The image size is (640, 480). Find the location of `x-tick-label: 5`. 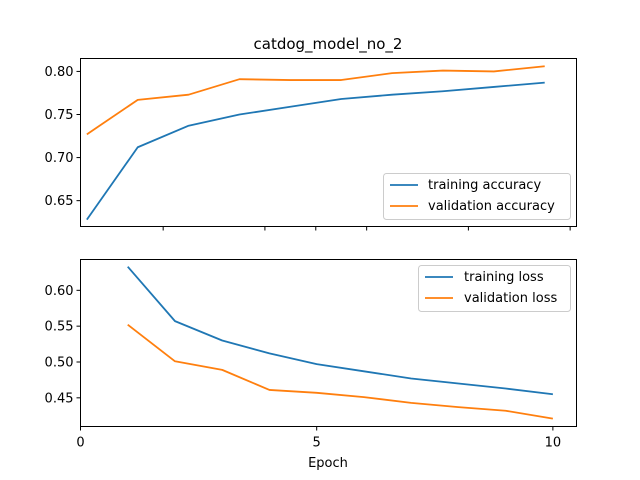

x-tick-label: 5 is located at coordinates (317, 443).